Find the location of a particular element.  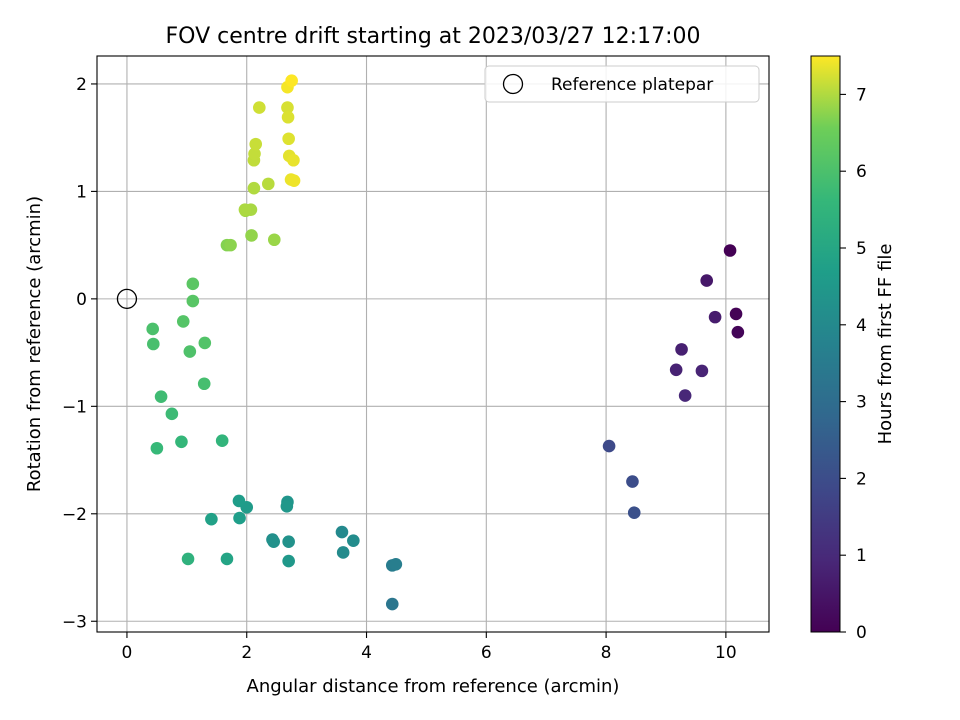

reference-point is located at coordinates (127, 299).